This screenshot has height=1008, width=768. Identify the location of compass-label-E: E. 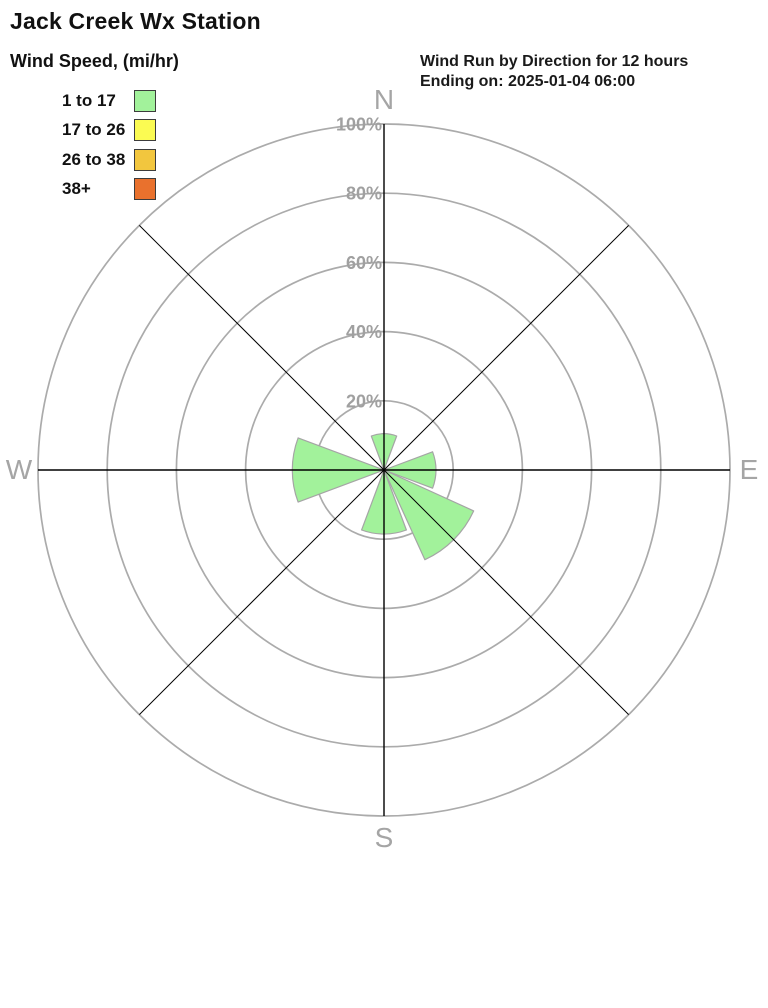
(749, 469).